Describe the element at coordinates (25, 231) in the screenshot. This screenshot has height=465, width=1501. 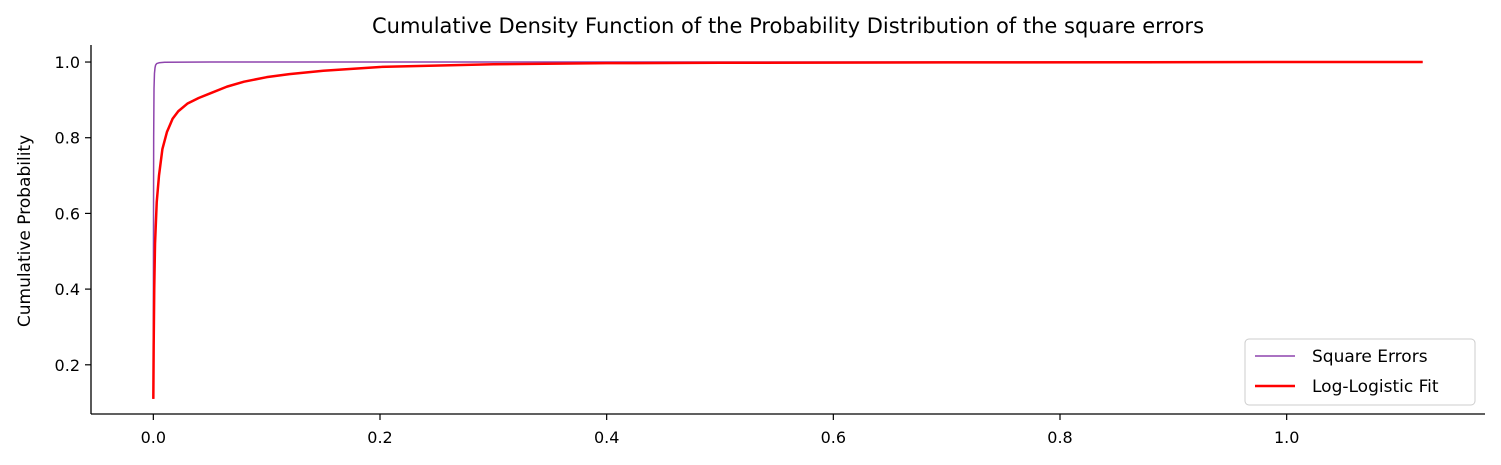
I see `y-axis-label: Cumulative Probability` at that location.